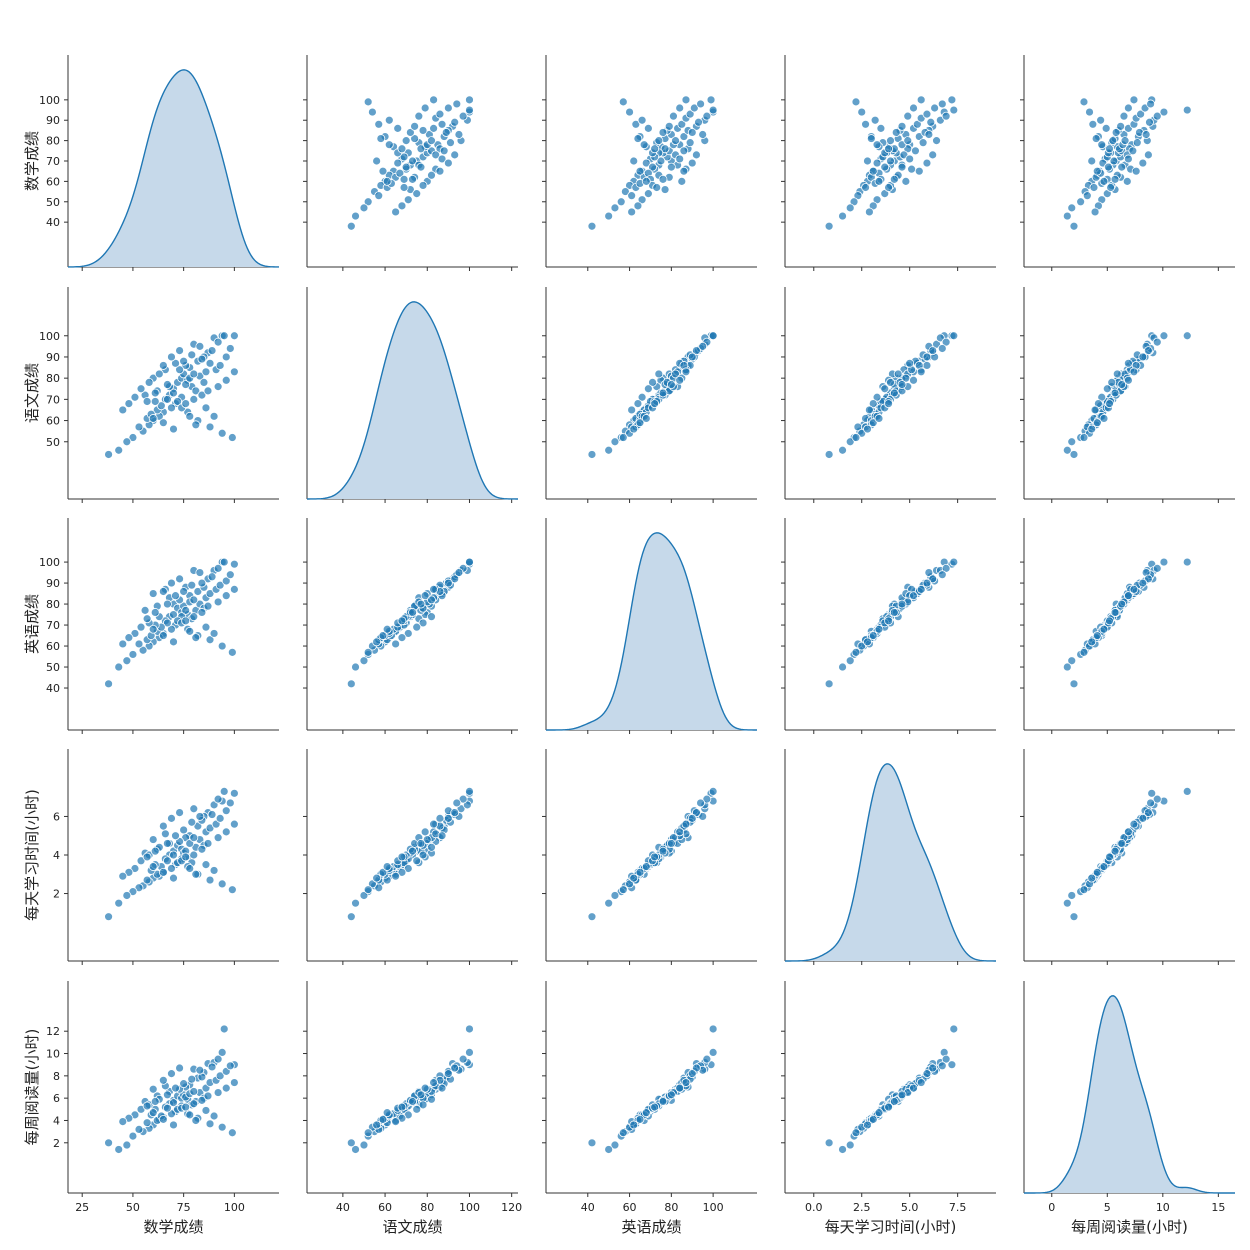 The height and width of the screenshot is (1250, 1250). I want to click on y-tick-label: 80, so click(53, 604).